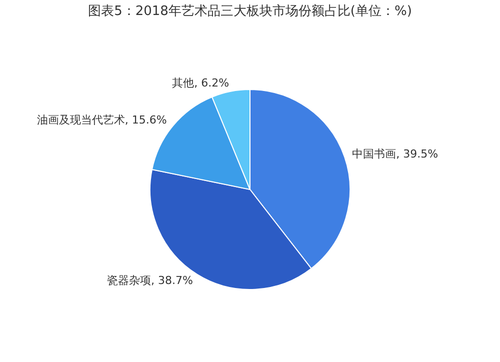  I want to click on slice-label: 瓷器杂项, 38.7%, so click(150, 281).